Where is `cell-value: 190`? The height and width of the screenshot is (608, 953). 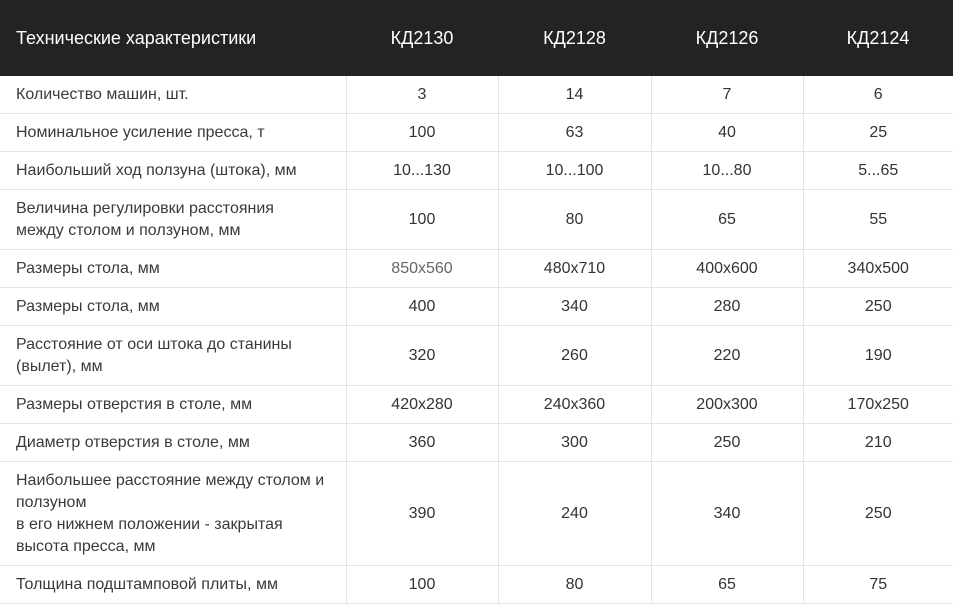 cell-value: 190 is located at coordinates (877, 355).